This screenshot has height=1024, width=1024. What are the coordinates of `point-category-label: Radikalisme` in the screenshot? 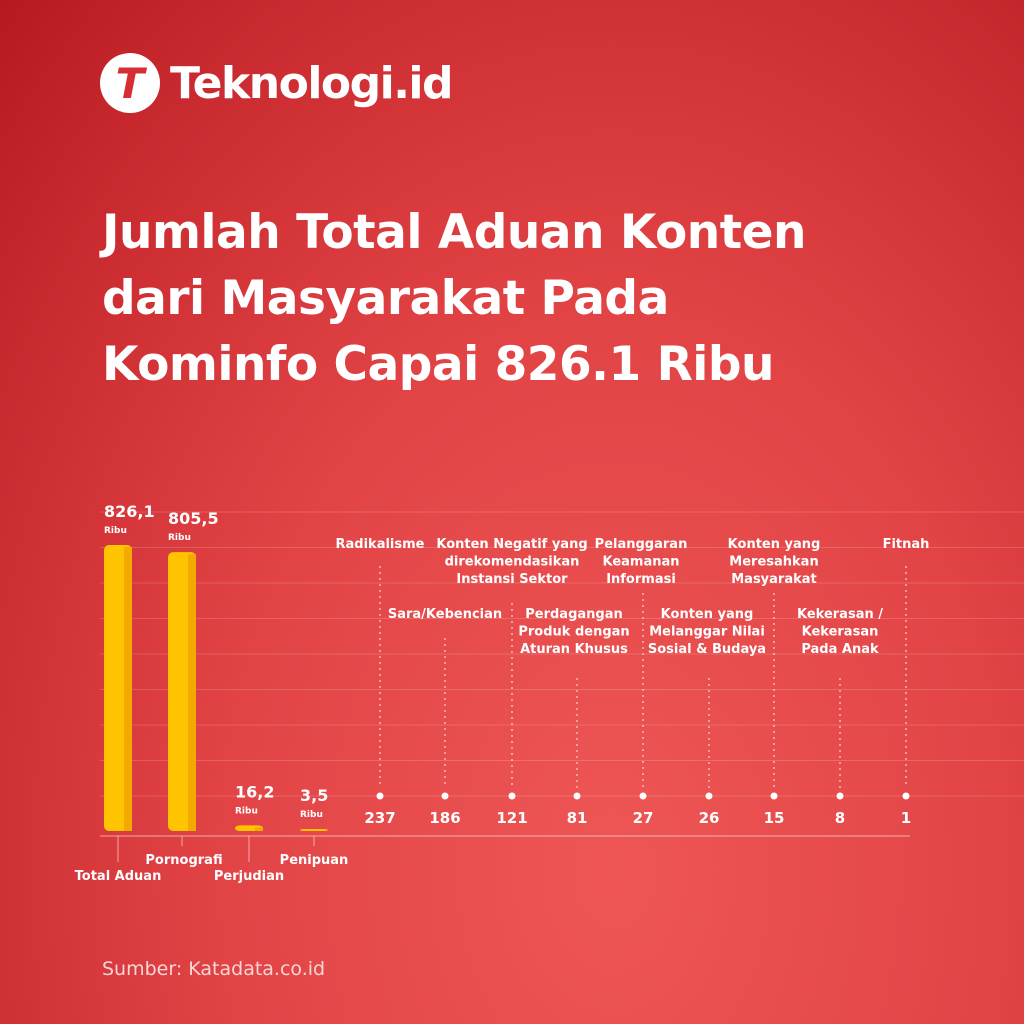 It's located at (380, 544).